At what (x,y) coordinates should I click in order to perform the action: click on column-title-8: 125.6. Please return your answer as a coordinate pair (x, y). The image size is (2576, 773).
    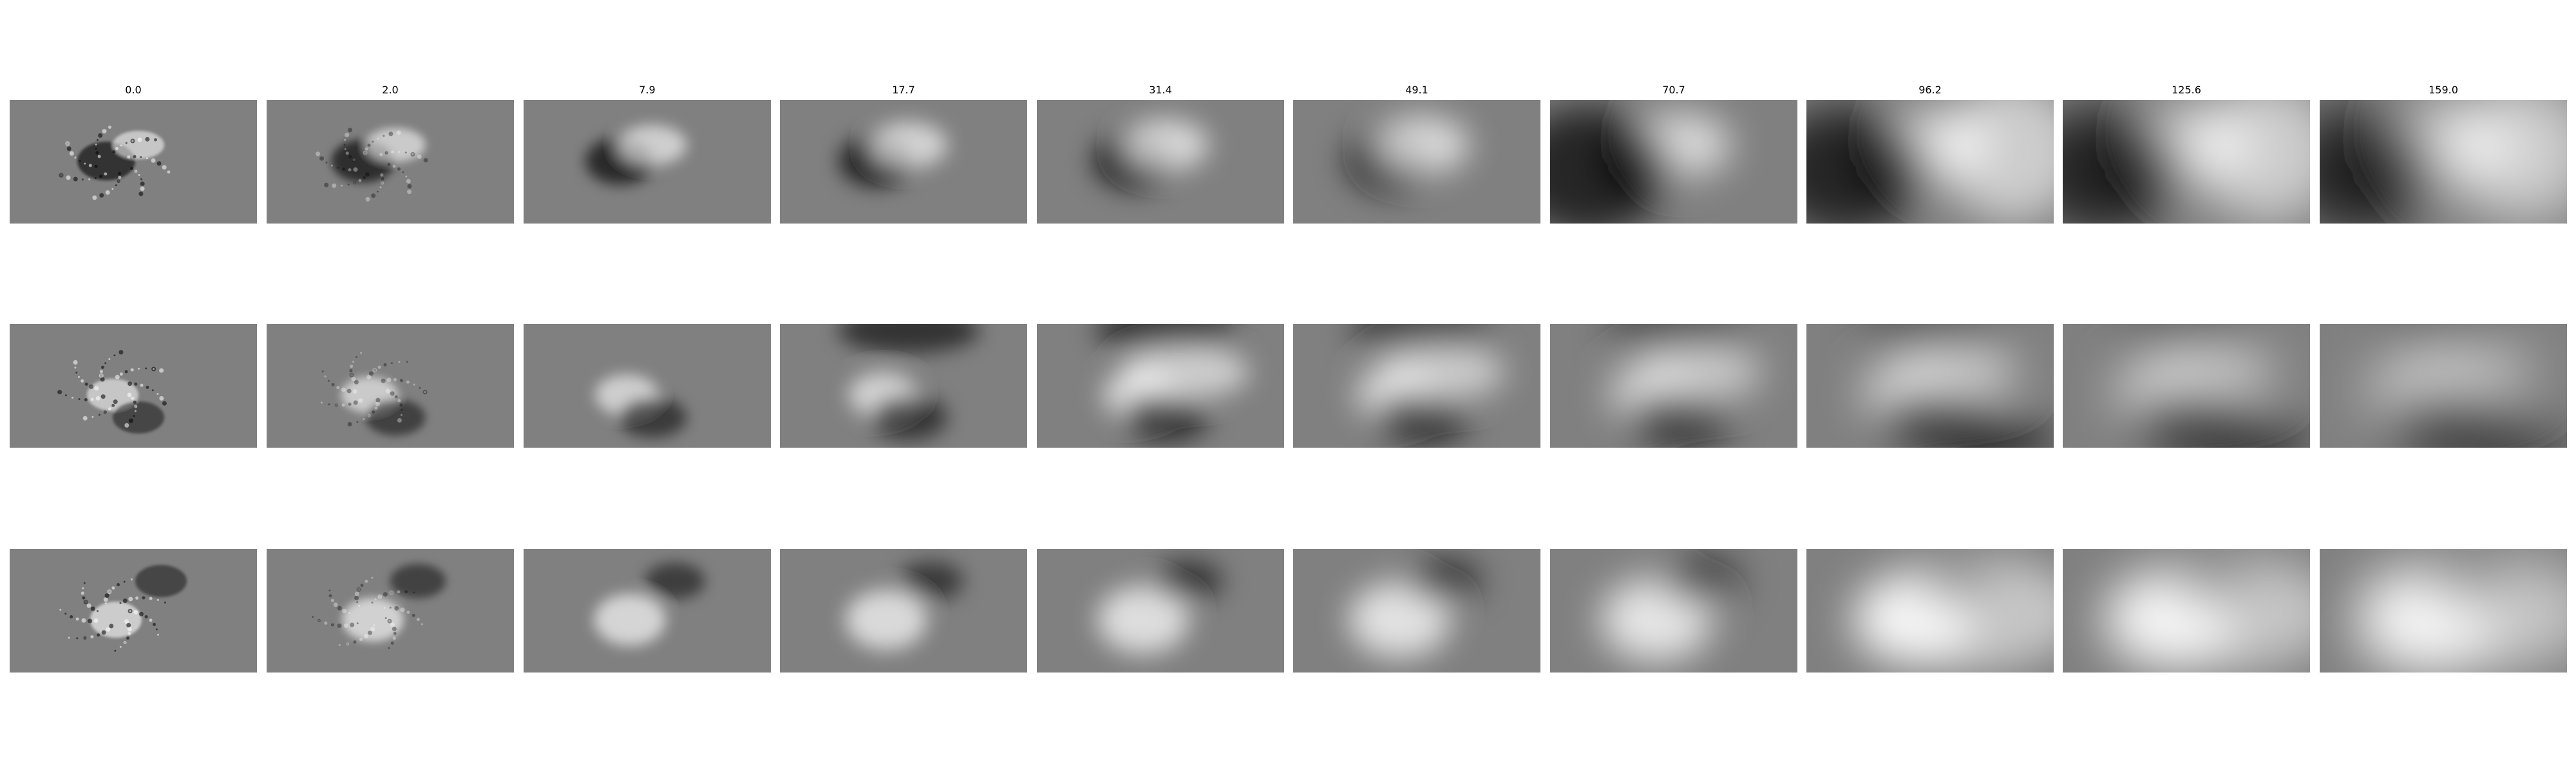
    Looking at the image, I should click on (2186, 90).